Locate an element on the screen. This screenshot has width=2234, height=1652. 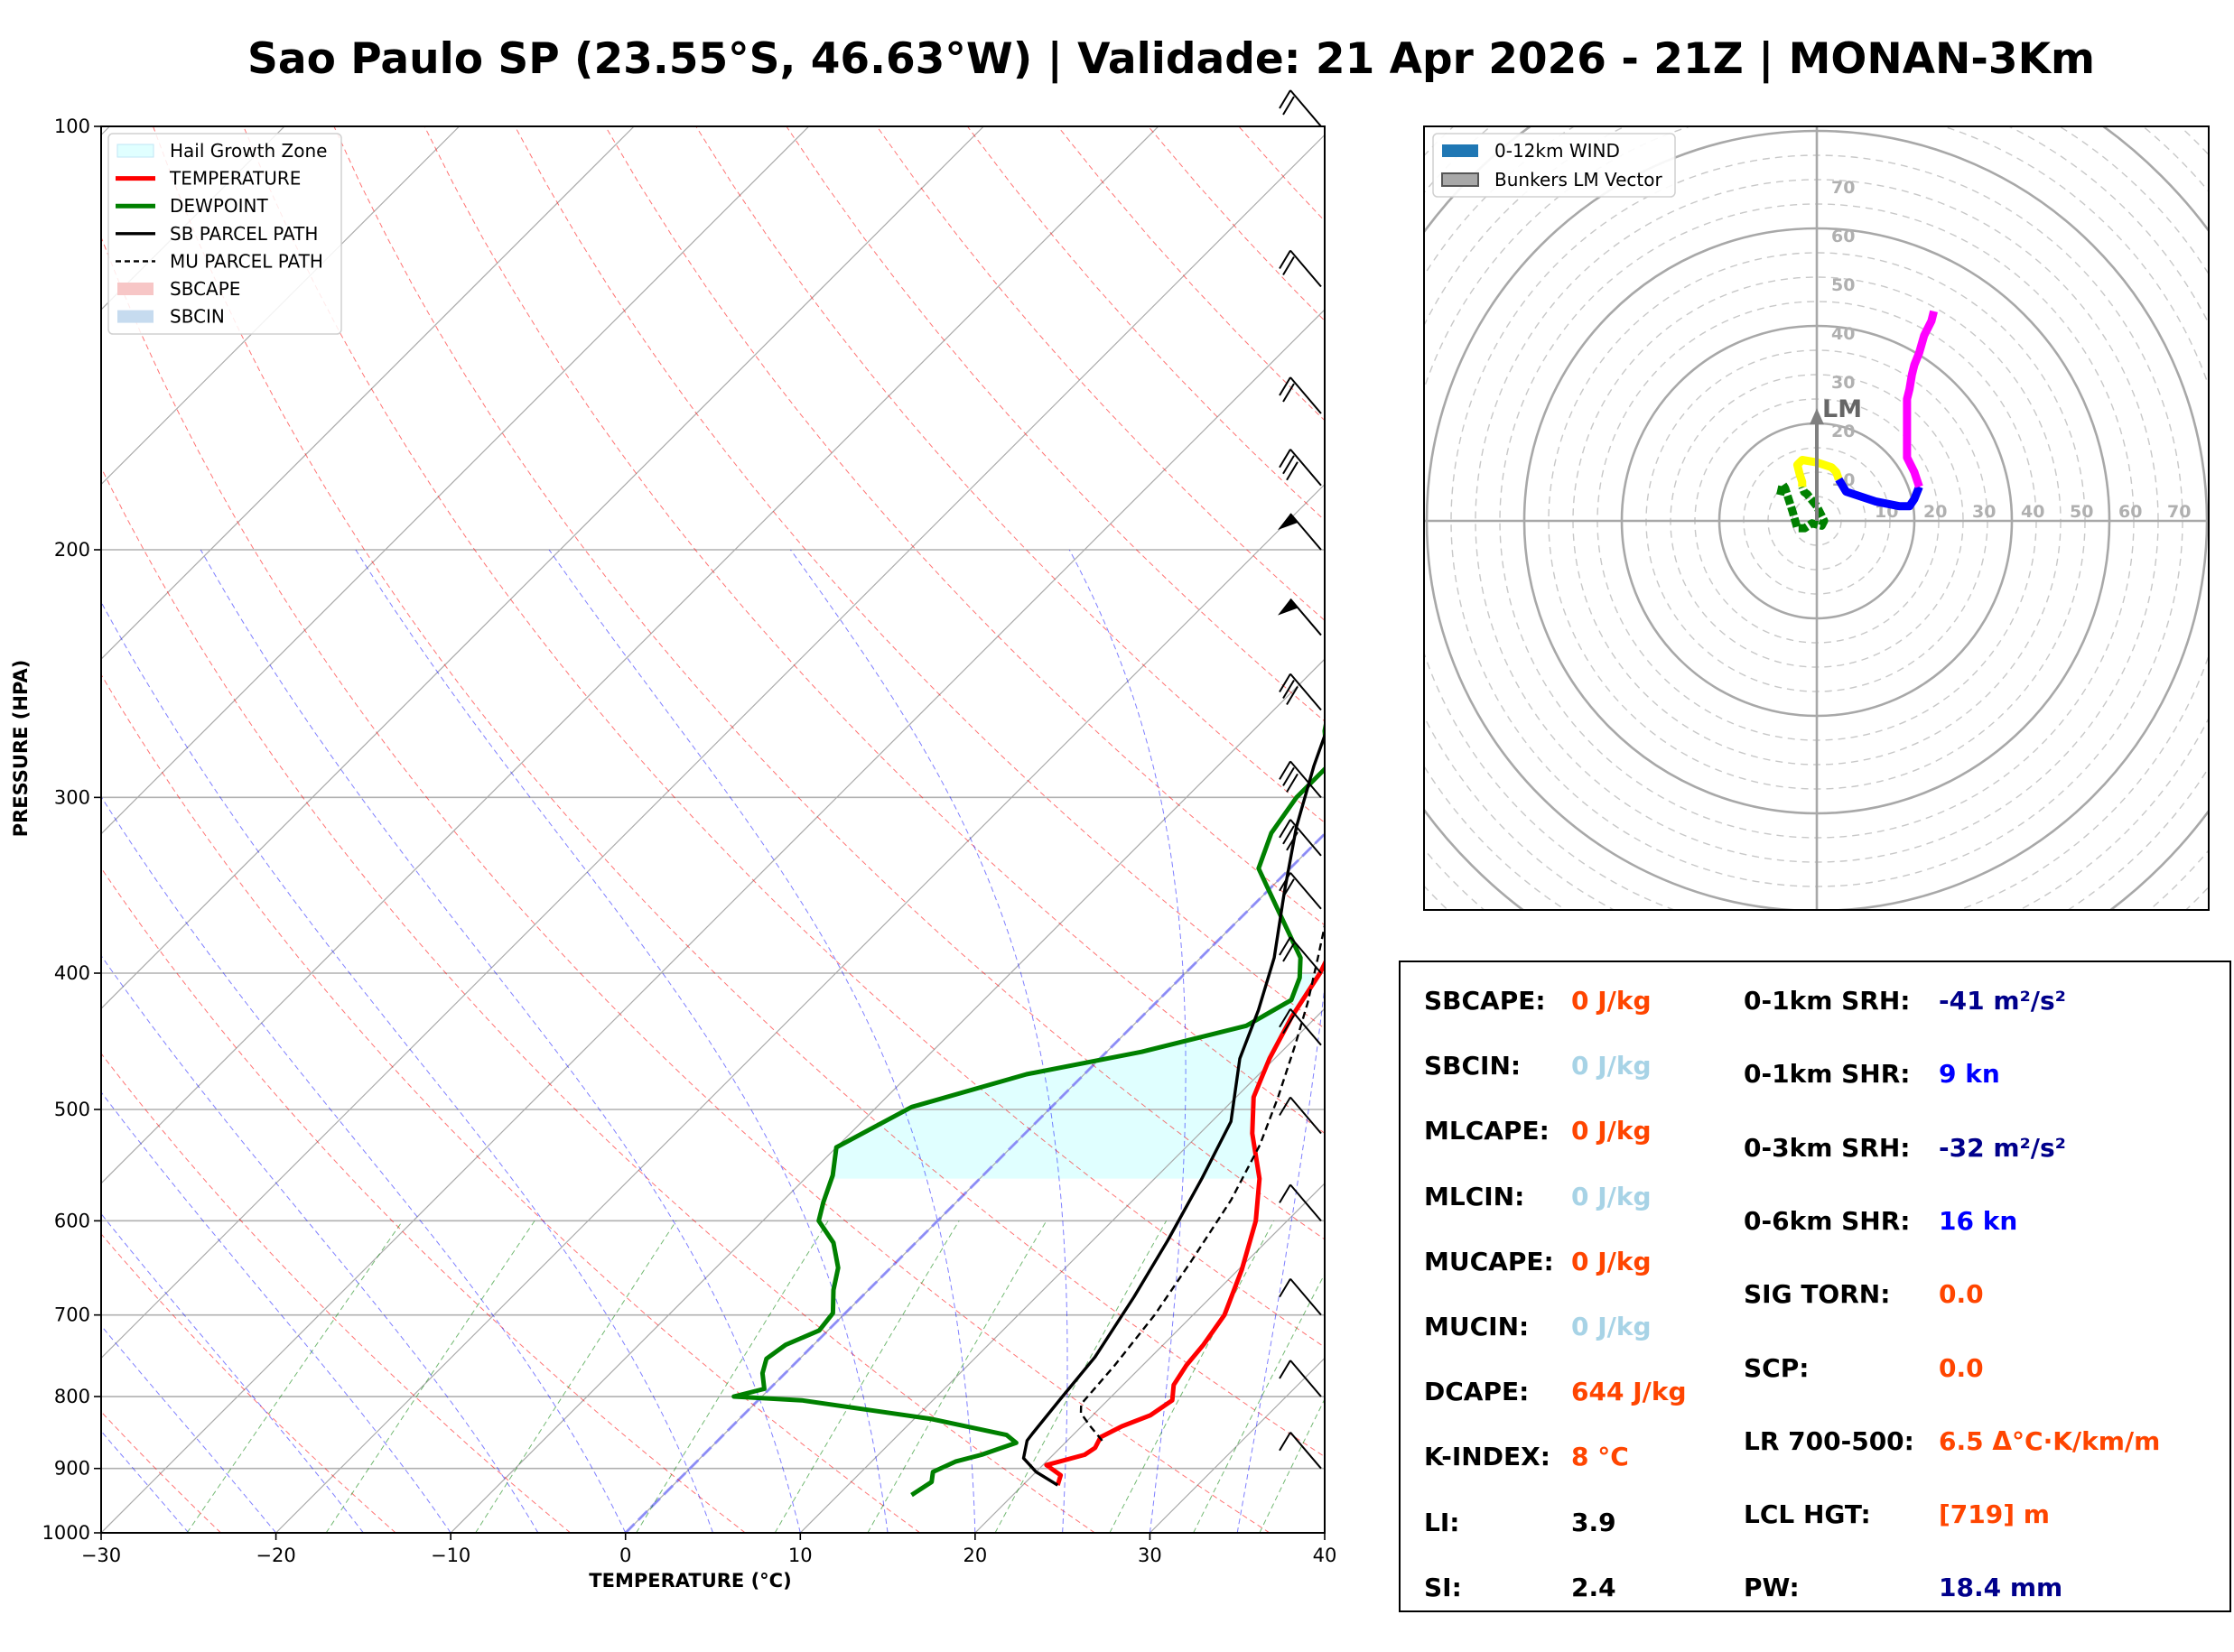
hodograph-9-12km-segment is located at coordinates (1920, 399).